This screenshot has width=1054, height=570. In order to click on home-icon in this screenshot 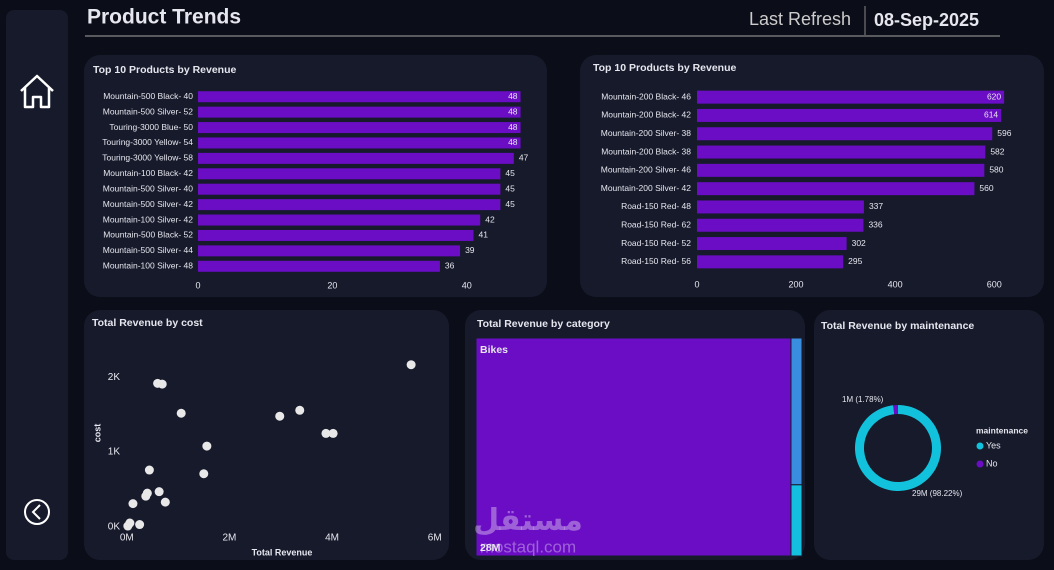, I will do `click(37, 91)`.